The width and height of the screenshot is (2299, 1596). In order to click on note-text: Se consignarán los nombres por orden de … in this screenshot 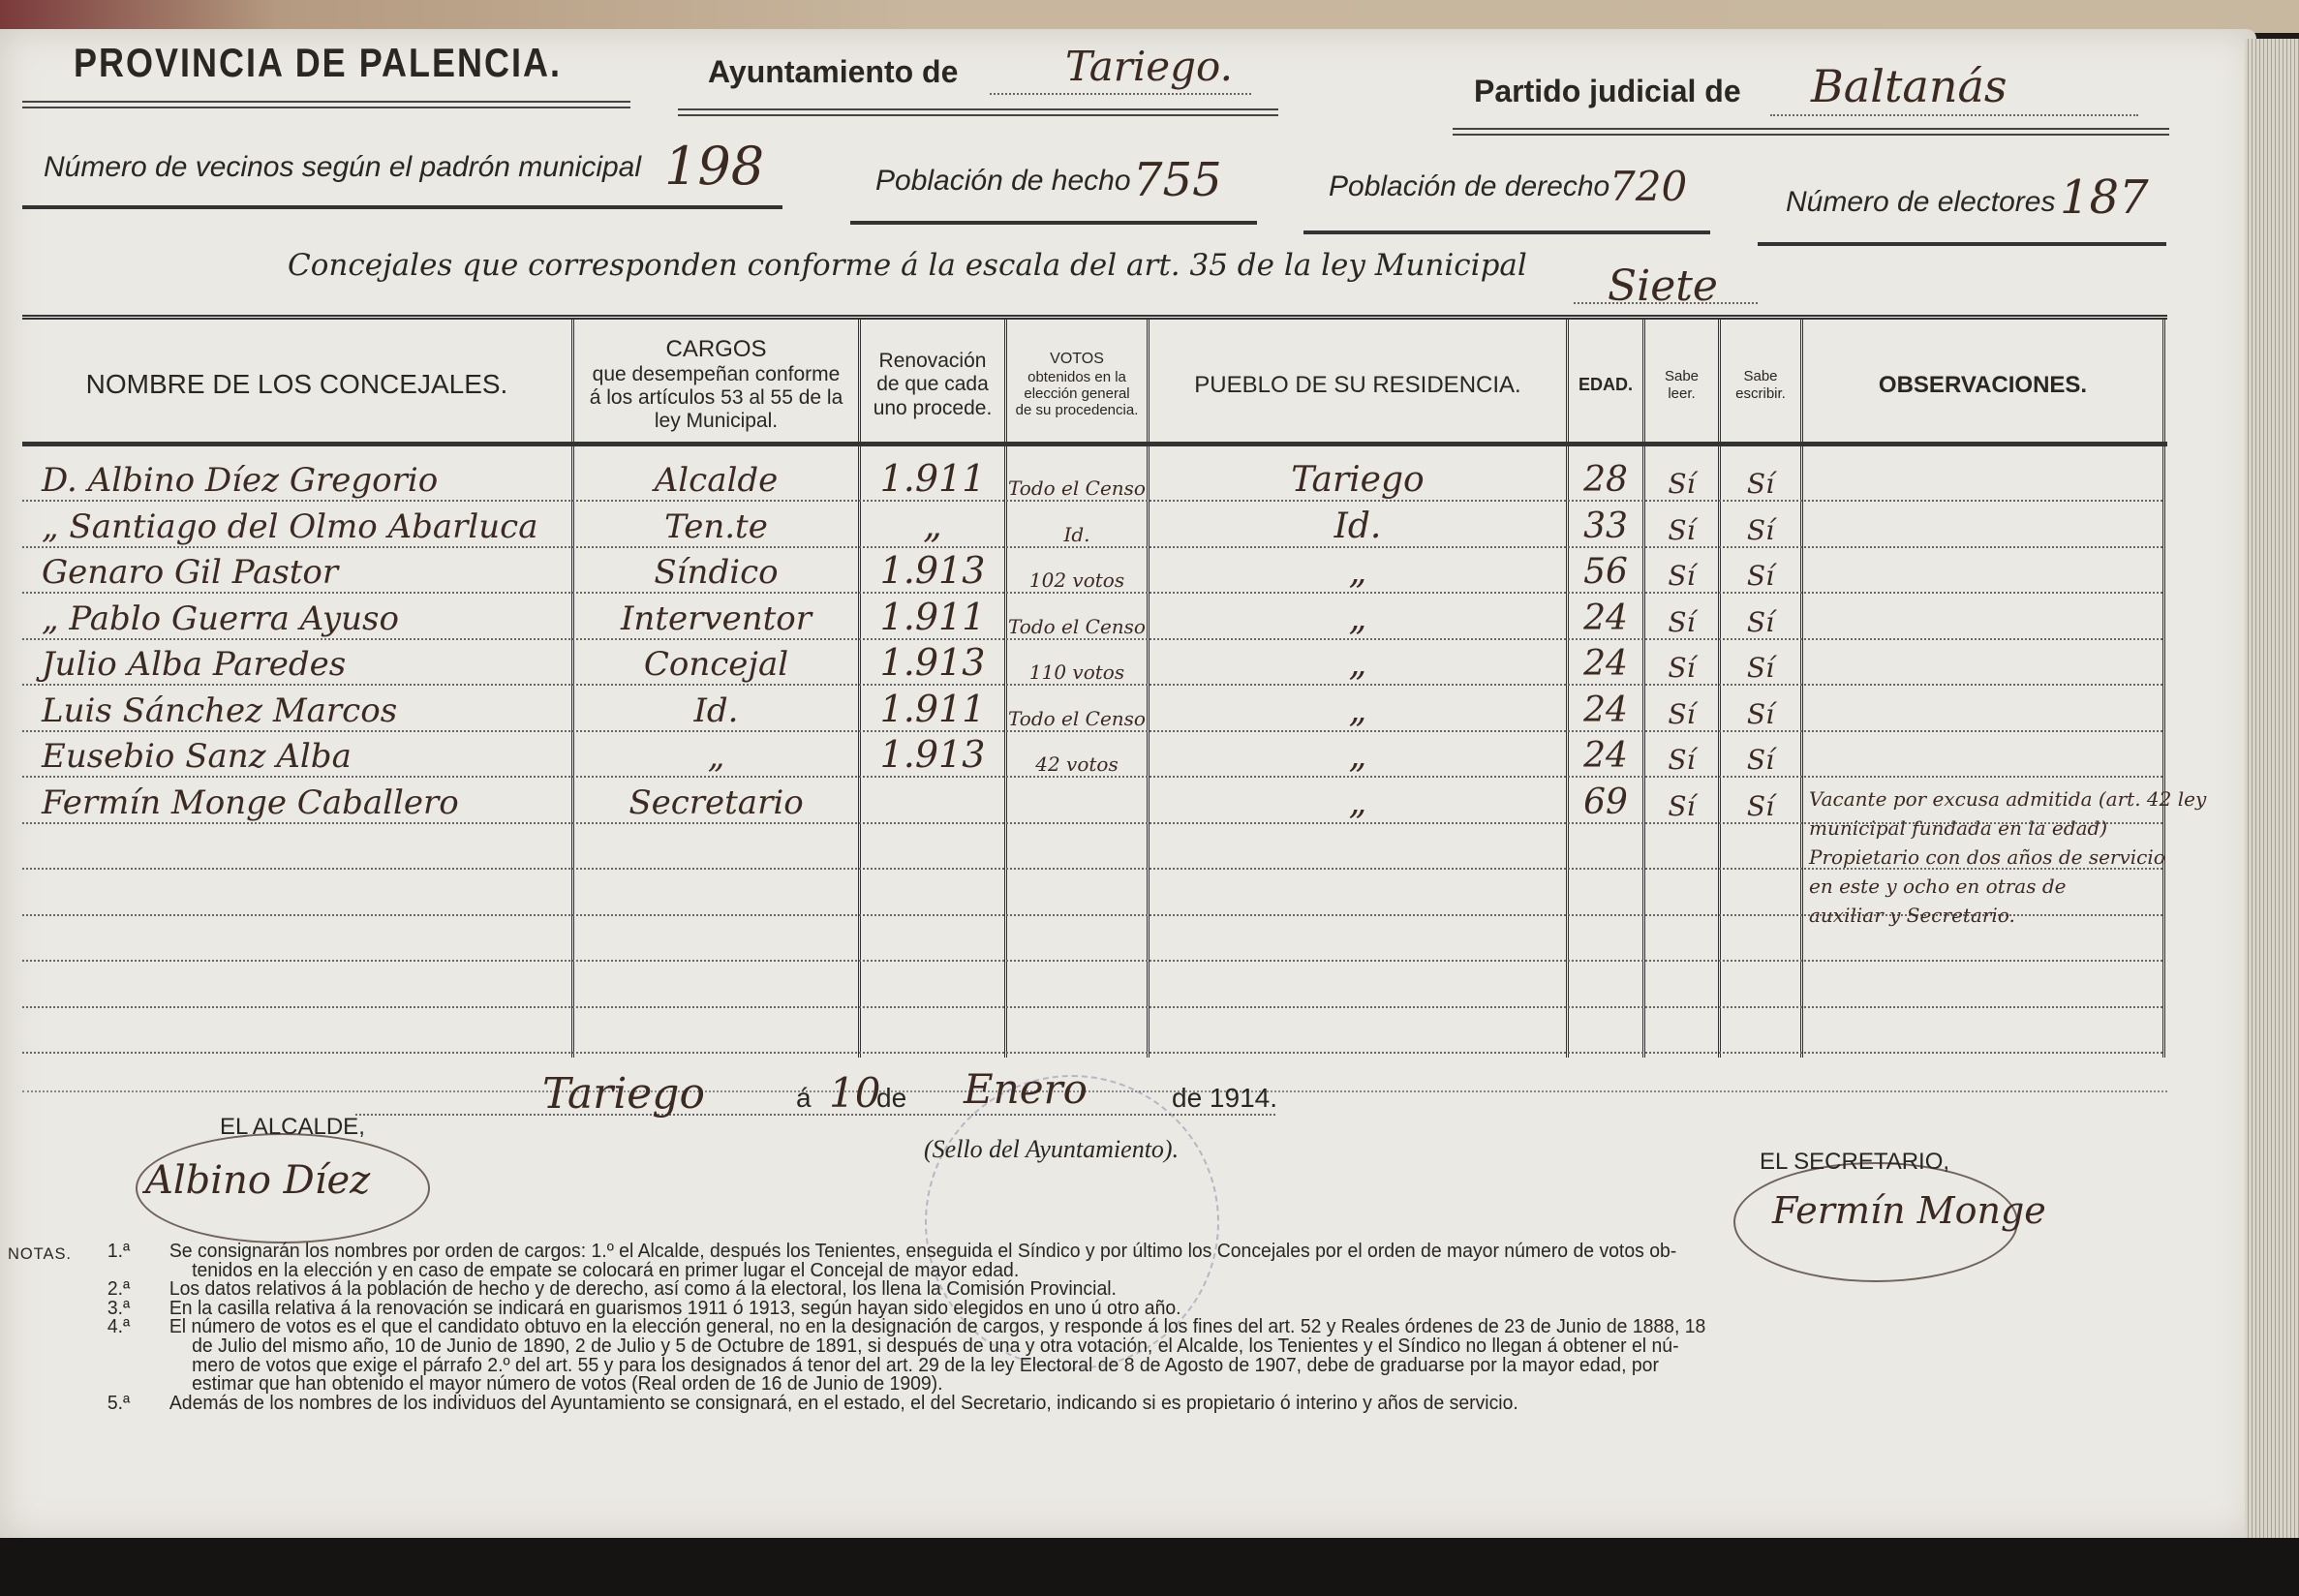, I will do `click(923, 1251)`.